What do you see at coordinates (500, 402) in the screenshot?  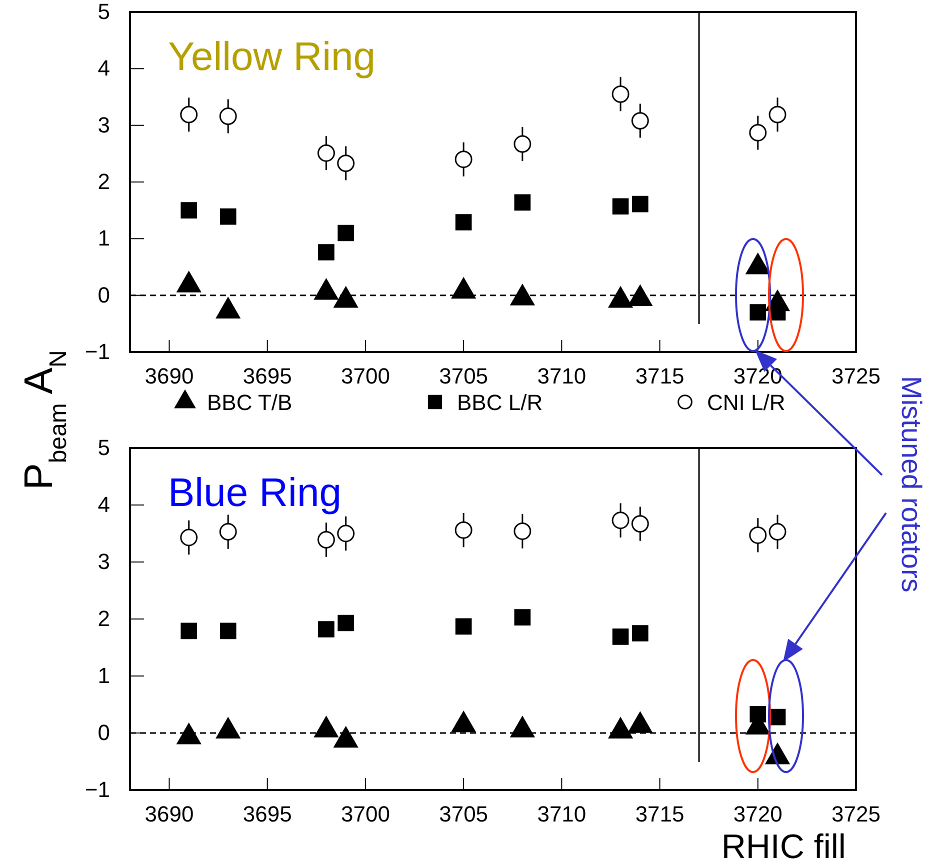 I see `legend-label: BBC L/R` at bounding box center [500, 402].